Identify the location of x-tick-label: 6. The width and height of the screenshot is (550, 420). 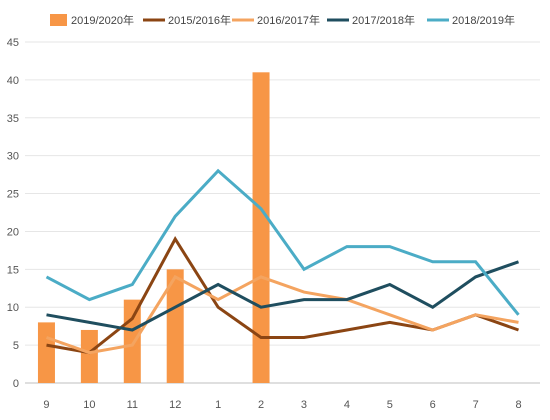
(433, 405).